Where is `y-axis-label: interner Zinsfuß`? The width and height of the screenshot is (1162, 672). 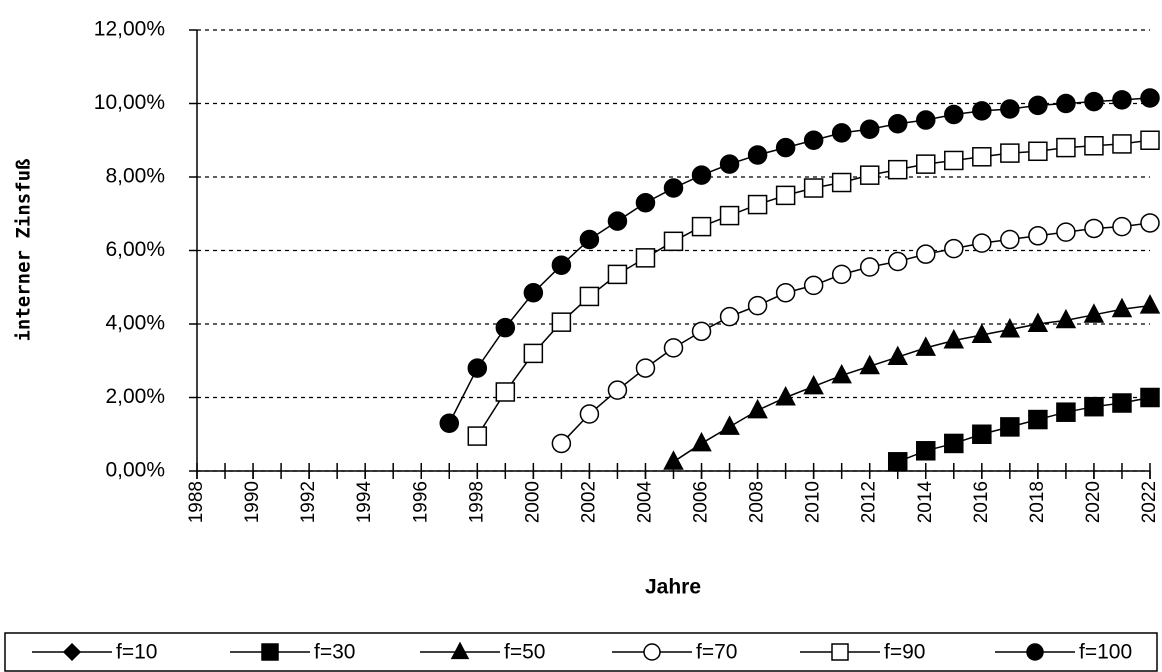 y-axis-label: interner Zinsfuß is located at coordinates (24, 249).